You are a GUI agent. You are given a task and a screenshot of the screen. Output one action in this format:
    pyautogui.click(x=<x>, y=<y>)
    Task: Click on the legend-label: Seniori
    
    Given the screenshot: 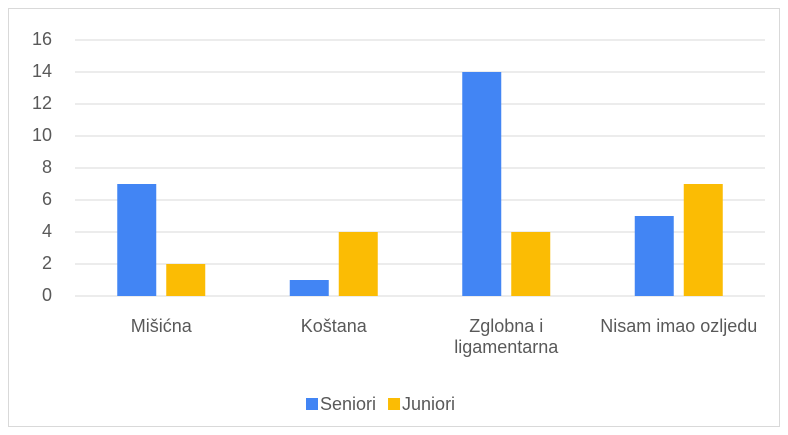 What is the action you would take?
    pyautogui.click(x=348, y=404)
    